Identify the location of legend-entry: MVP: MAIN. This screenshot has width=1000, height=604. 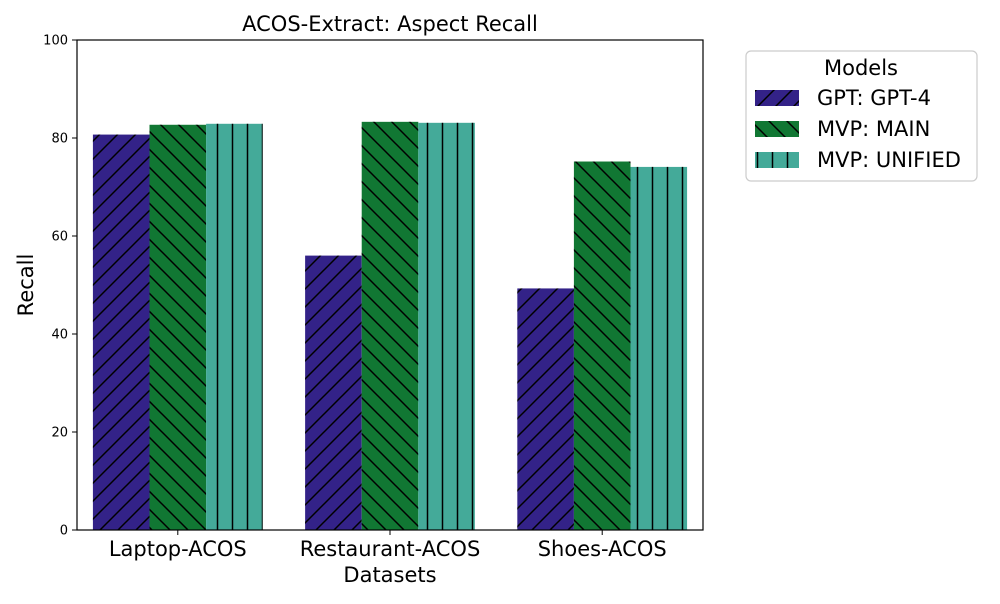
(842, 129).